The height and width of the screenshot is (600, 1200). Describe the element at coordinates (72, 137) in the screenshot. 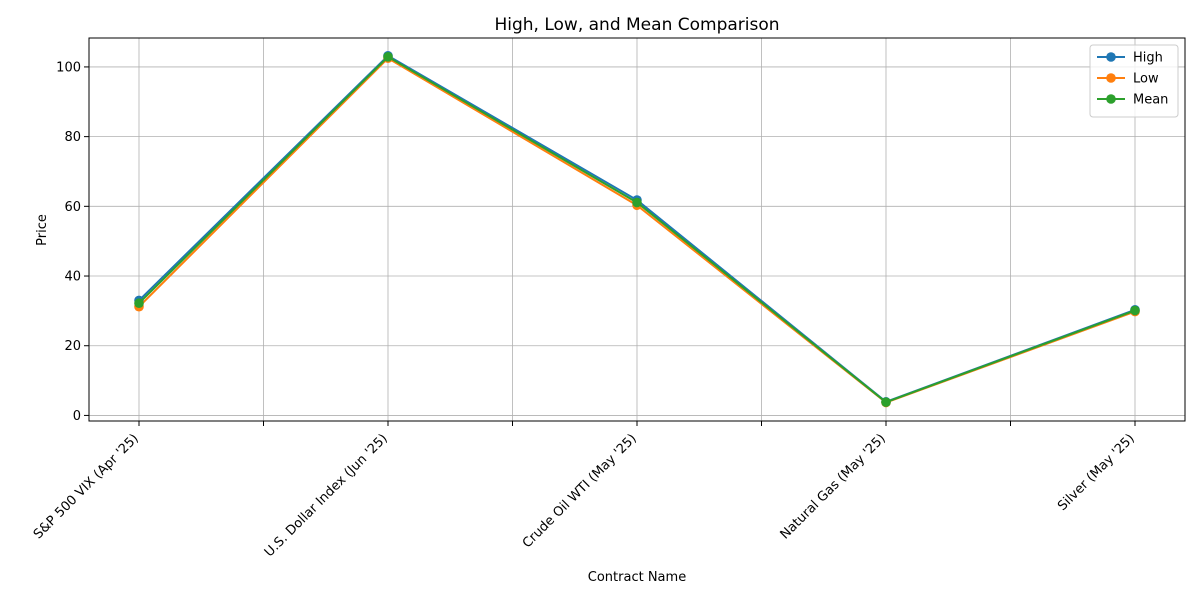

I see `y-tick-label: 80` at that location.